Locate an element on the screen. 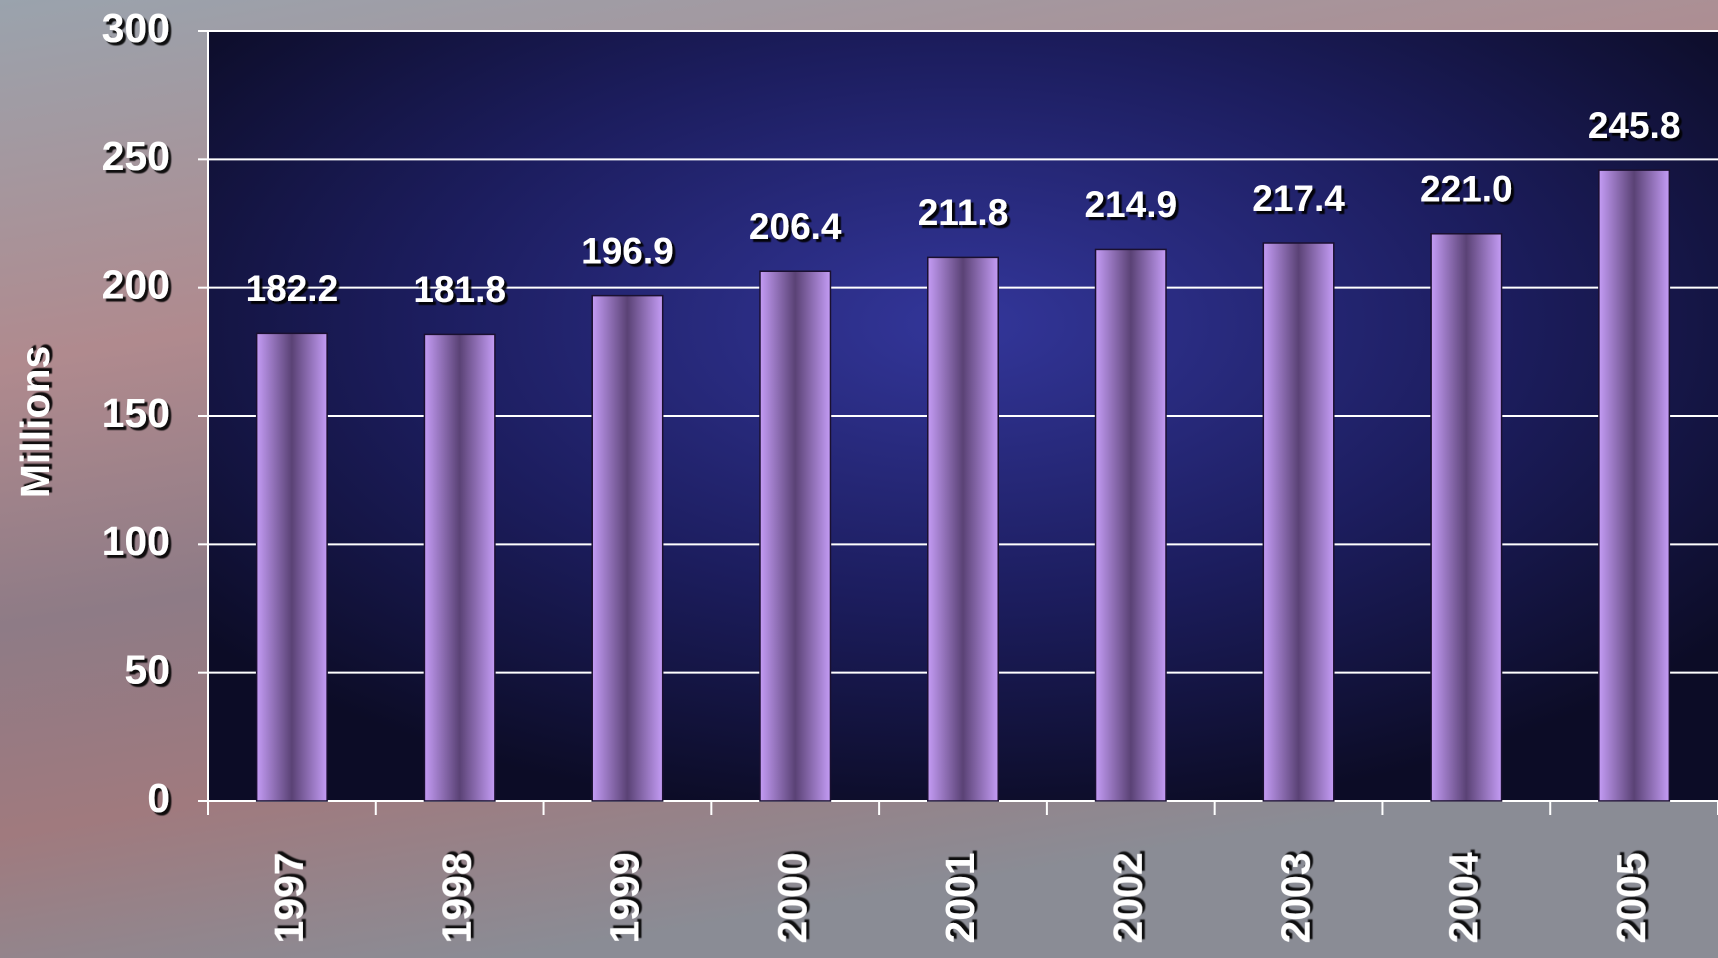  x-tick-label: 2003 is located at coordinates (1295, 897).